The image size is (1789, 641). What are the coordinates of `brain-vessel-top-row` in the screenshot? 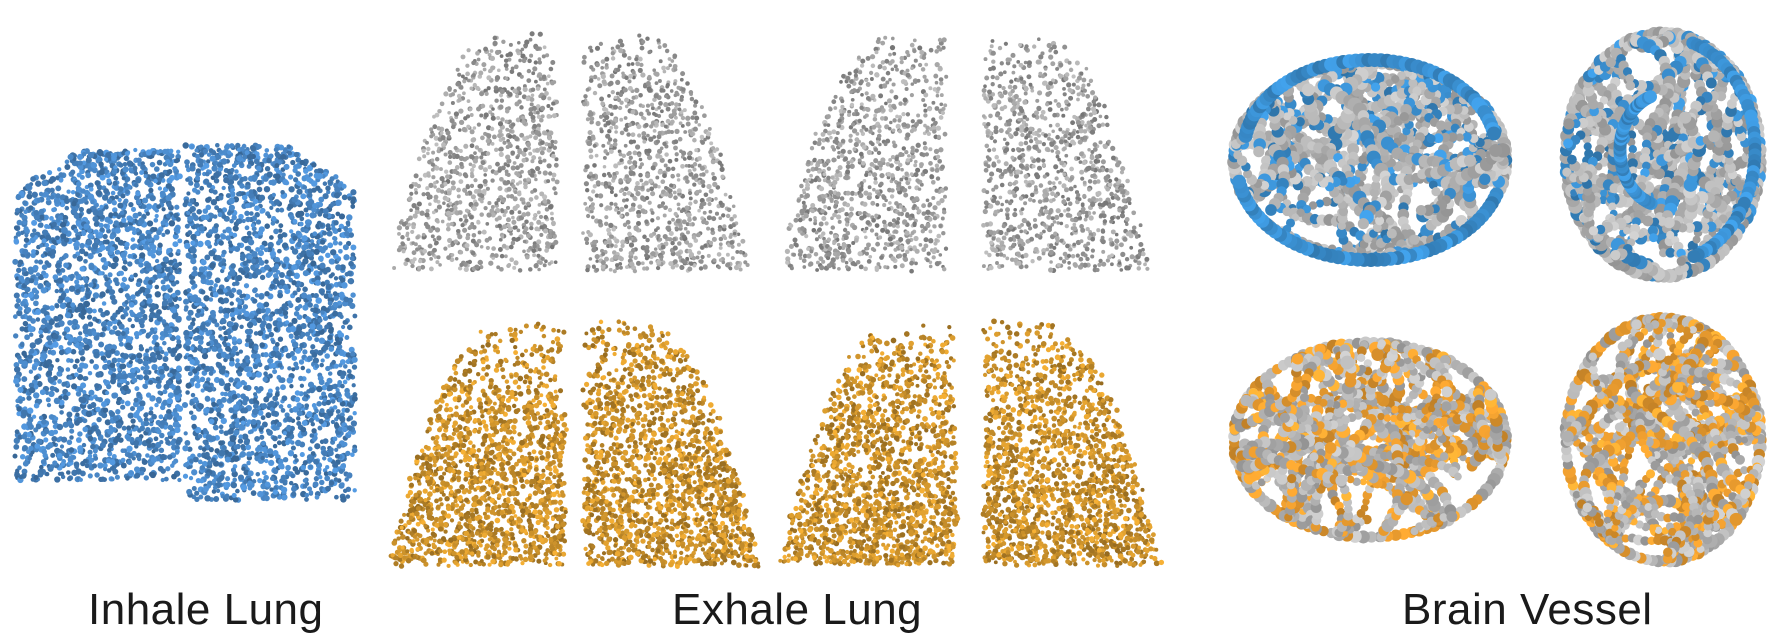 It's located at (1497, 154).